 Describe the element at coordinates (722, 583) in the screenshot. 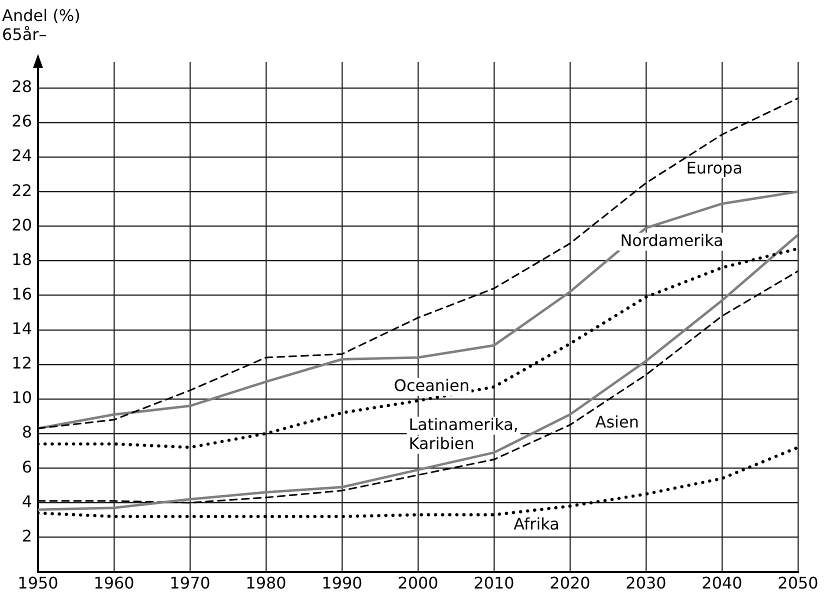

I see `x-tick-label: 2040` at that location.